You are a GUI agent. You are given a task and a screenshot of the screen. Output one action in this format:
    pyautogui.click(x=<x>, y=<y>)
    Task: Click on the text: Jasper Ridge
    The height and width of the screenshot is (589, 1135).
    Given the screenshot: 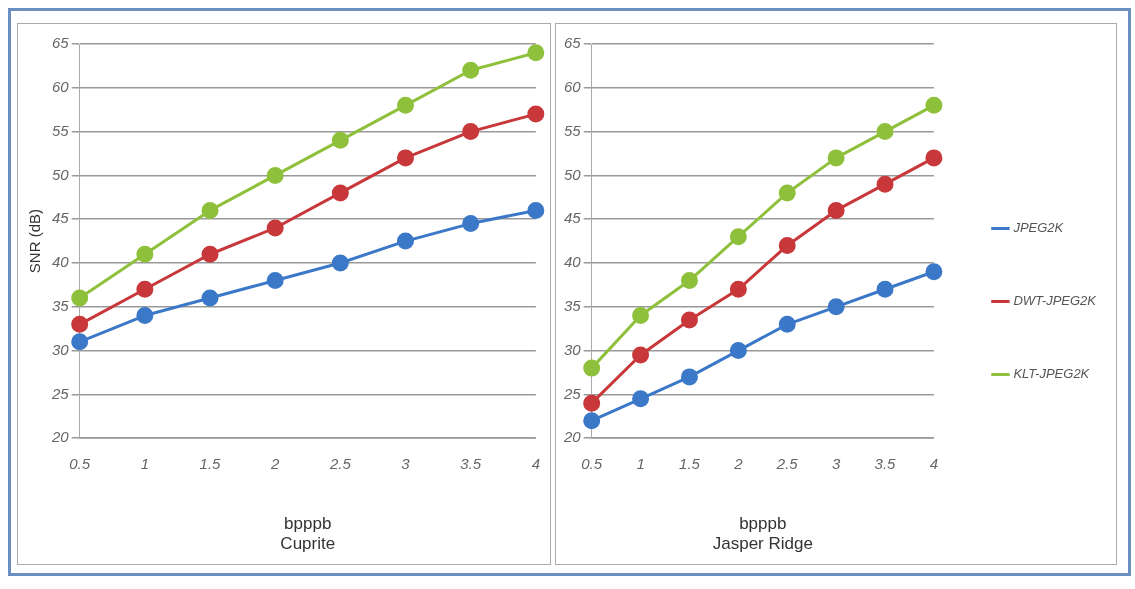 What is the action you would take?
    pyautogui.click(x=762, y=544)
    